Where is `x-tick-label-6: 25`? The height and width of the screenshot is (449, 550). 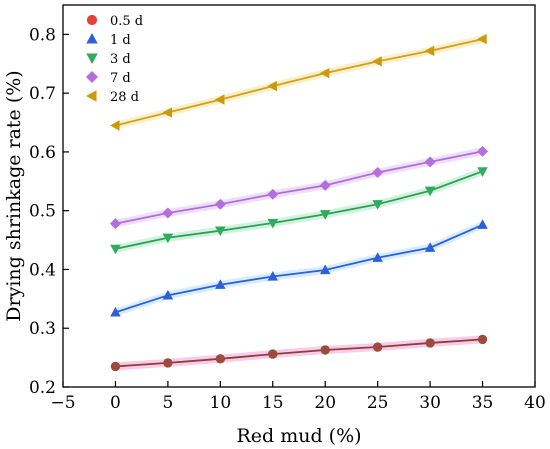 x-tick-label-6: 25 is located at coordinates (378, 403).